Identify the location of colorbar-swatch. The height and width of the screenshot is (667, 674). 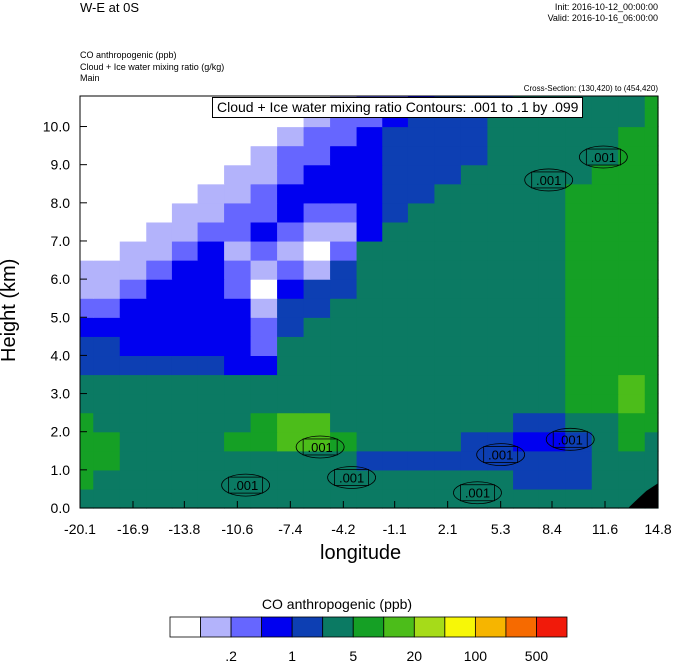
(521, 627).